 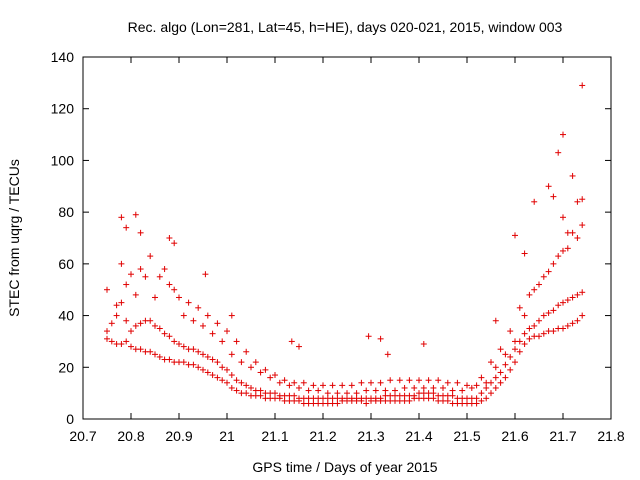 I want to click on x-tick-label: 21, so click(x=227, y=436).